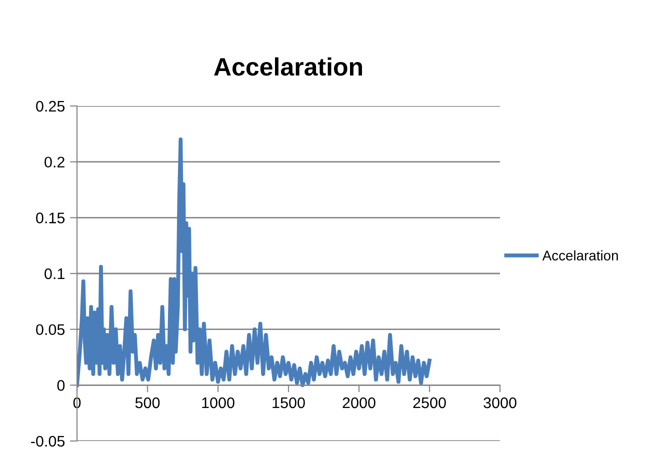  I want to click on chart-title: Accelaration, so click(288, 66).